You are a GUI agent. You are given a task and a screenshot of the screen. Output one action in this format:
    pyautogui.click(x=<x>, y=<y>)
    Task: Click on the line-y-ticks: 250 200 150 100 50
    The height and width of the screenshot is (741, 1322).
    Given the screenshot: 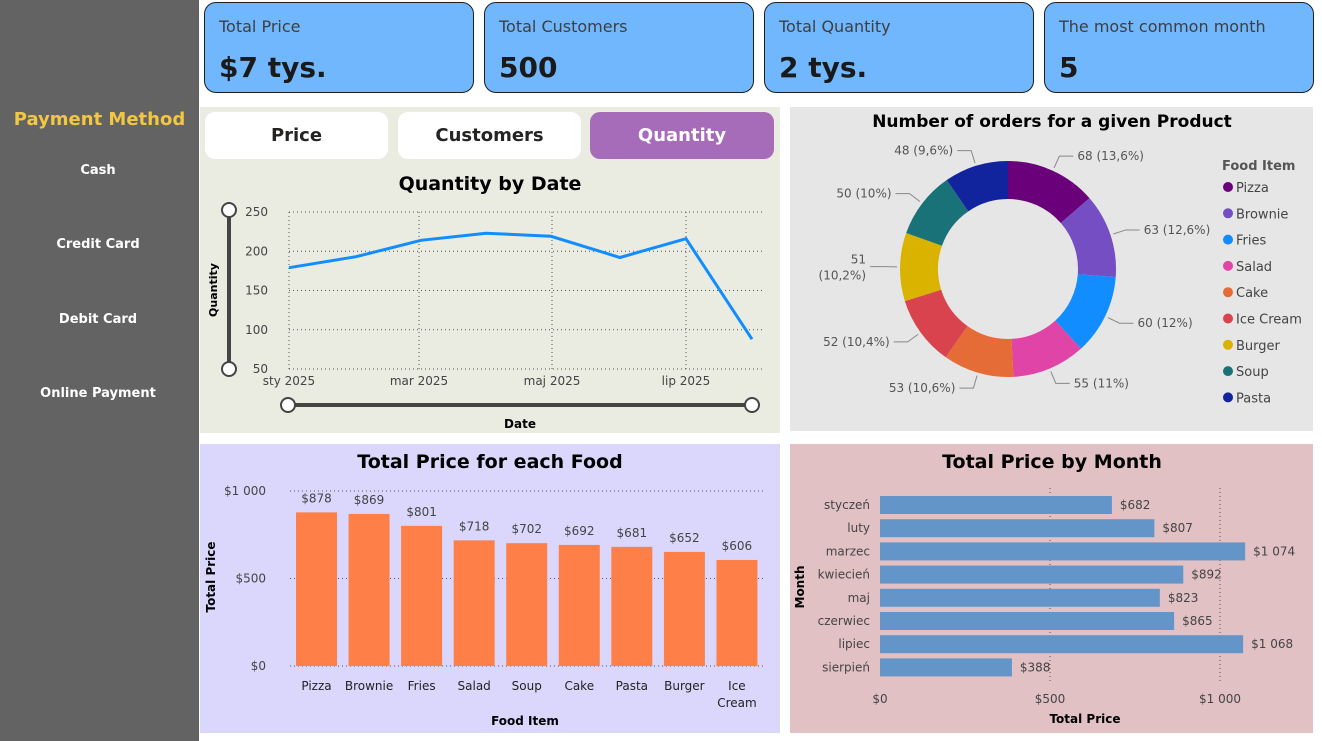 What is the action you would take?
    pyautogui.click(x=256, y=290)
    